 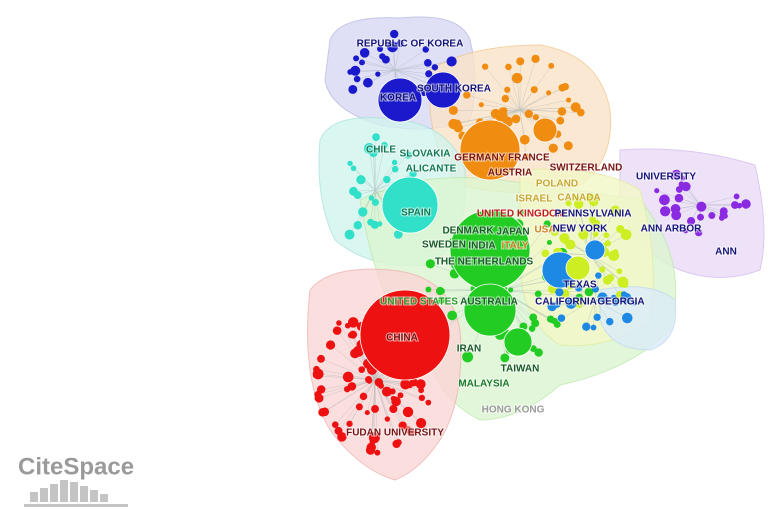 What do you see at coordinates (454, 89) in the screenshot?
I see `node-label: SOUTH KOREA` at bounding box center [454, 89].